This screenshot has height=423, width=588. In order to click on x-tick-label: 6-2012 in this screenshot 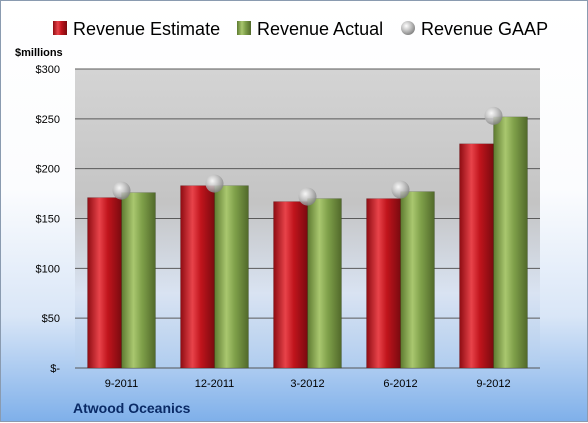, I will do `click(400, 384)`.